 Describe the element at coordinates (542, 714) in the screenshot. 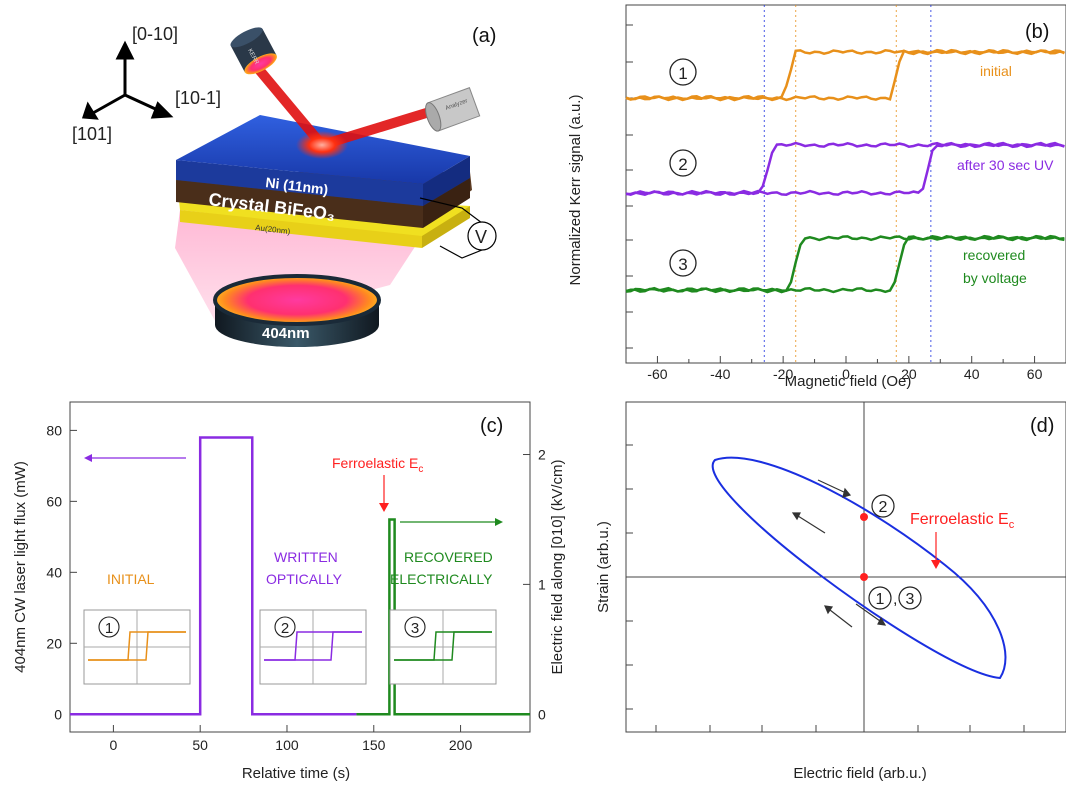

I see `c-ytick-right-label: 0` at that location.